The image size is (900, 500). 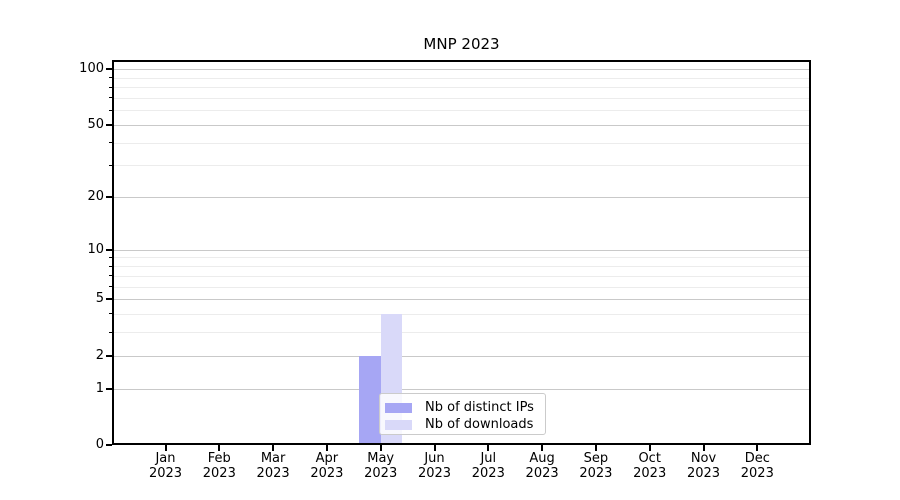 What do you see at coordinates (99, 299) in the screenshot?
I see `y-axis-tick-label: 5` at bounding box center [99, 299].